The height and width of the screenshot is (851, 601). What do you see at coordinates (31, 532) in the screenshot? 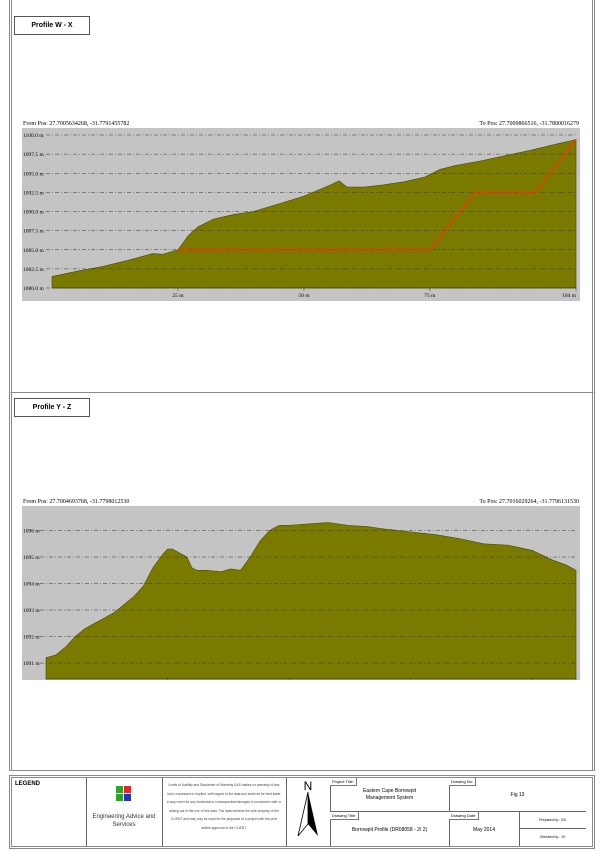
I see `y-tick-label: 1096 m` at bounding box center [31, 532].